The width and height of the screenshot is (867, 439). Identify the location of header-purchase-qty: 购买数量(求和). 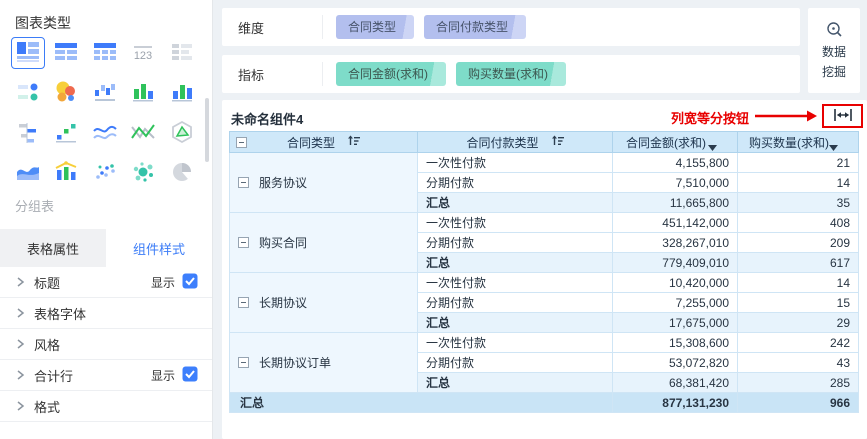
(798, 142).